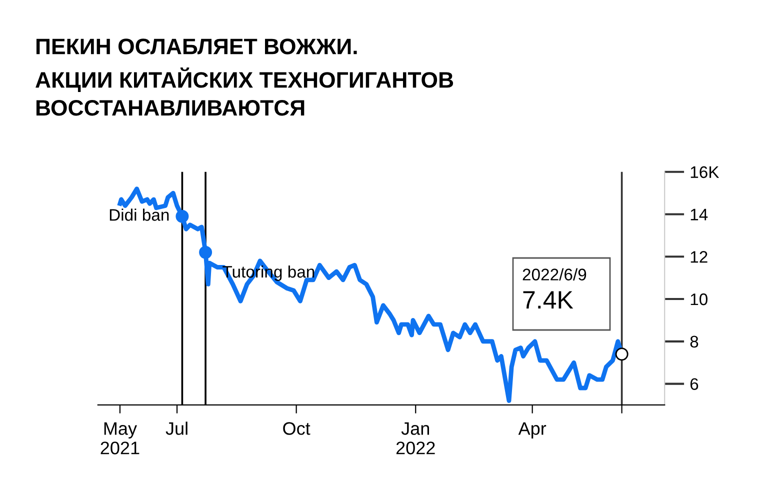 The width and height of the screenshot is (771, 496). What do you see at coordinates (177, 428) in the screenshot?
I see `x-tick-label: Jul` at bounding box center [177, 428].